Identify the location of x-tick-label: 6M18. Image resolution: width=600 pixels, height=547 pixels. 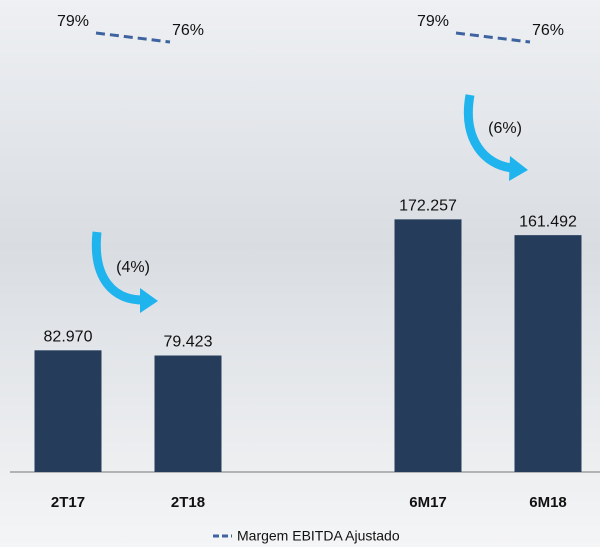
(548, 502).